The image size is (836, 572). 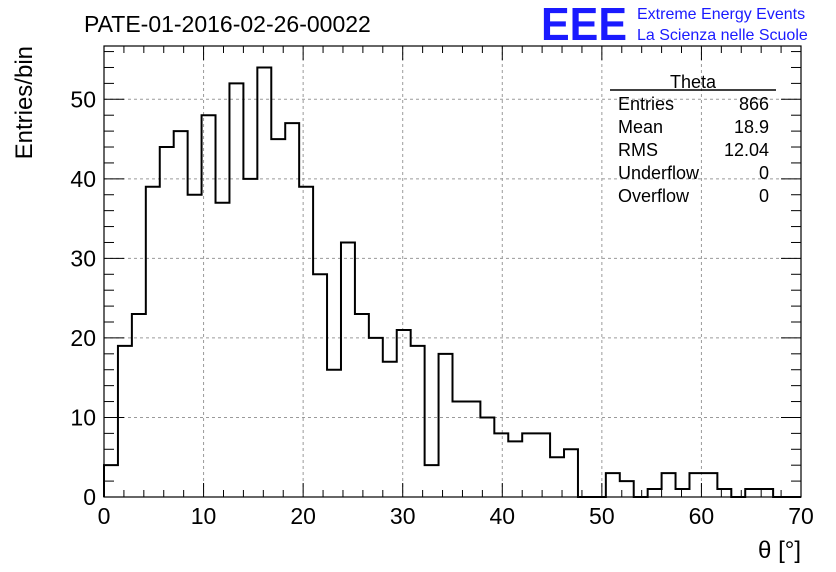 What do you see at coordinates (721, 14) in the screenshot?
I see `logo-line1: Extreme Energy Events` at bounding box center [721, 14].